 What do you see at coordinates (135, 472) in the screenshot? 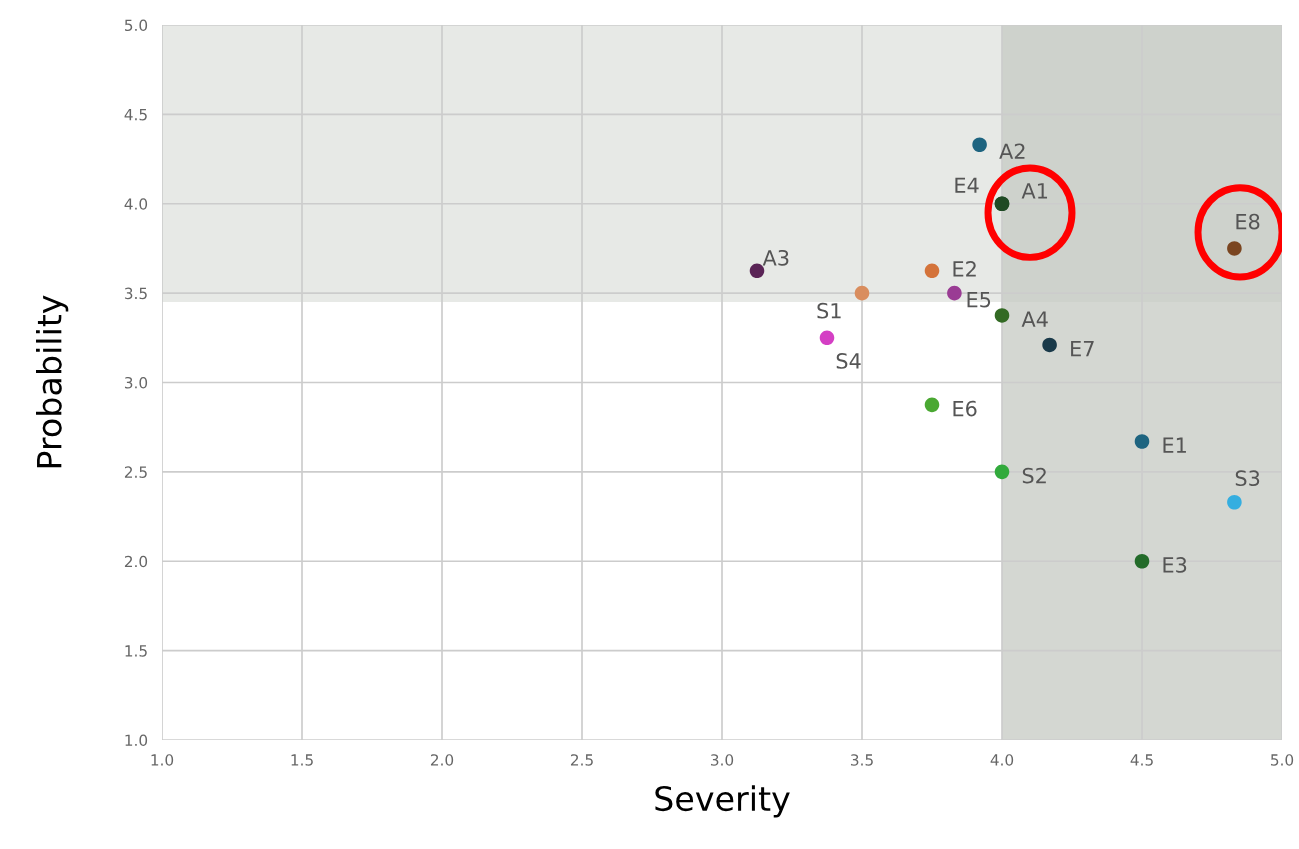
I see `y-tick-label: 2.5` at bounding box center [135, 472].